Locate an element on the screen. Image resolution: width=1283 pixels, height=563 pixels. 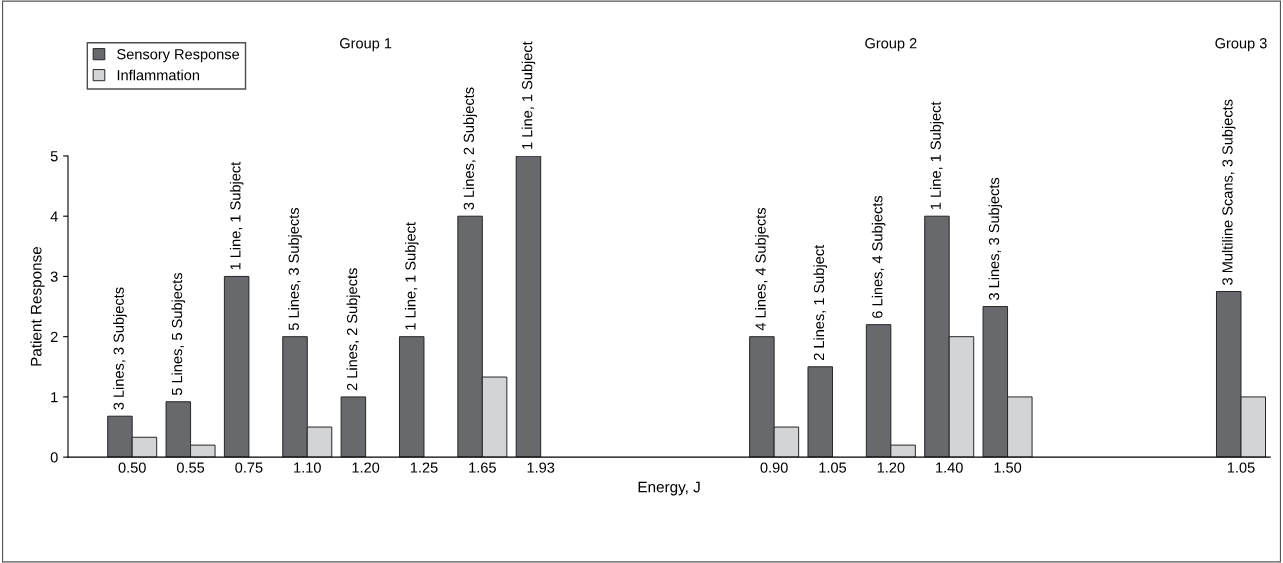
annotation: 2 Lines, 2 Subjects is located at coordinates (353, 329).